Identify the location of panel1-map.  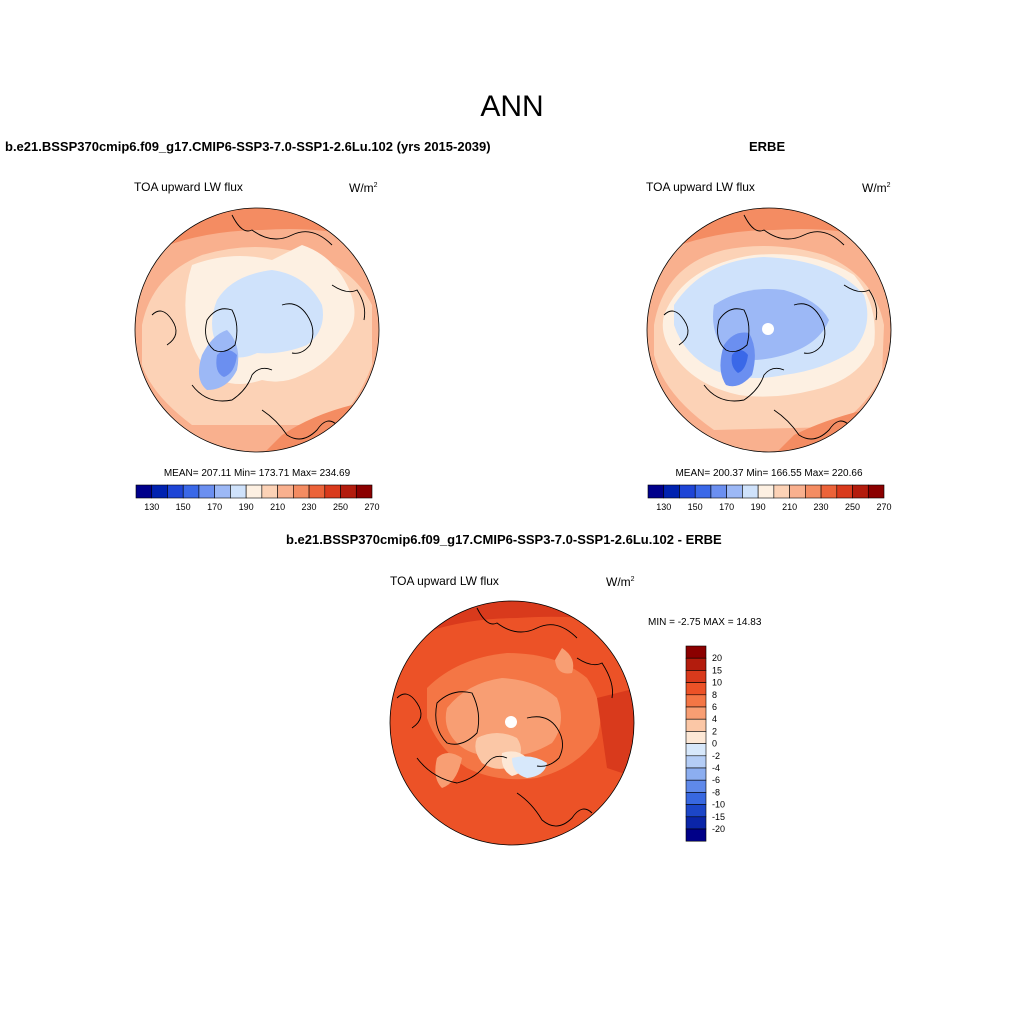
(257, 330).